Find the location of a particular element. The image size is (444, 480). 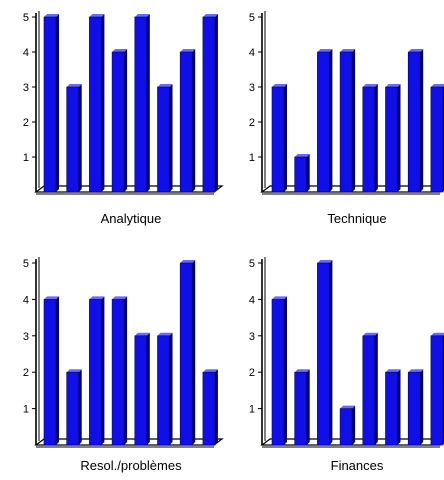

chart-2-bar-3-top is located at coordinates (120, 298).